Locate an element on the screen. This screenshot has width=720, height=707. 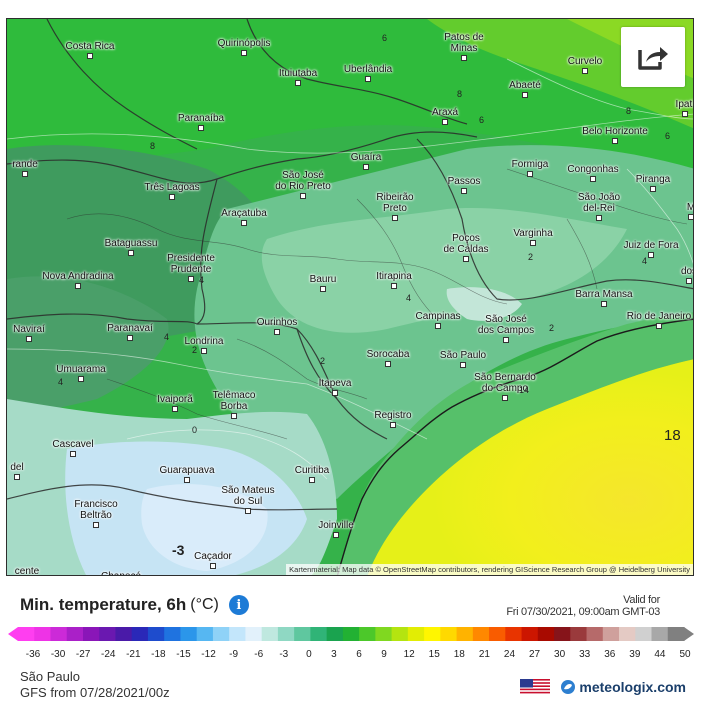
legend-tick: -27 is located at coordinates (83, 654).